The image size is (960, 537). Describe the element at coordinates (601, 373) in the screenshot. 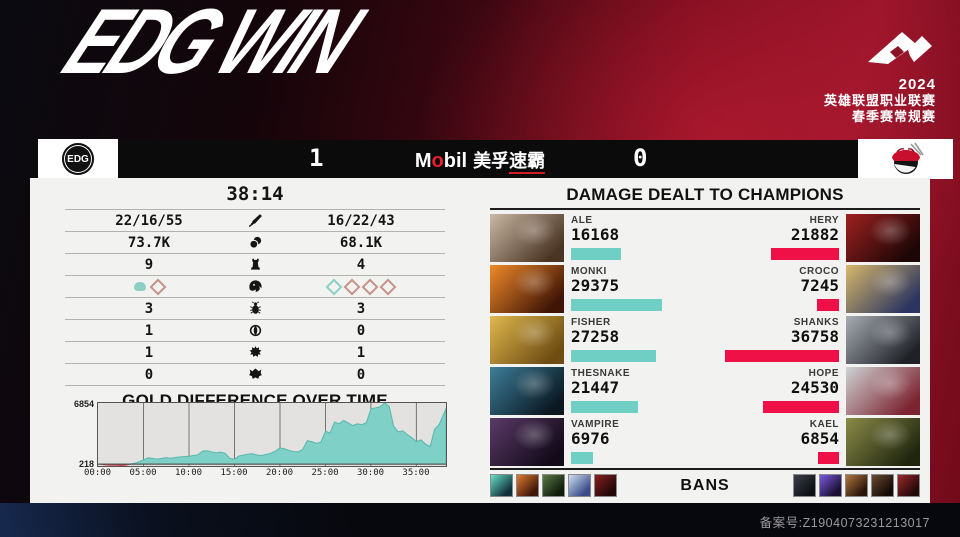

I see `player-name: THESNAKE` at that location.